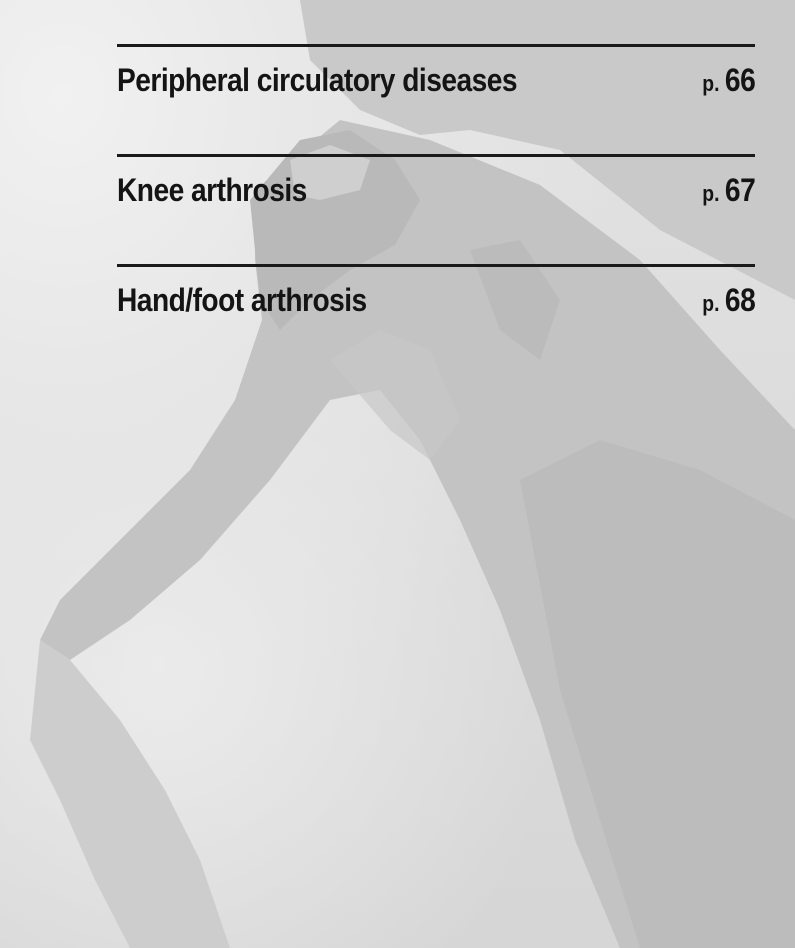 The image size is (795, 948). I want to click on toc-entry-knee-arthrosis: Knee arthrosis p. 67, so click(436, 209).